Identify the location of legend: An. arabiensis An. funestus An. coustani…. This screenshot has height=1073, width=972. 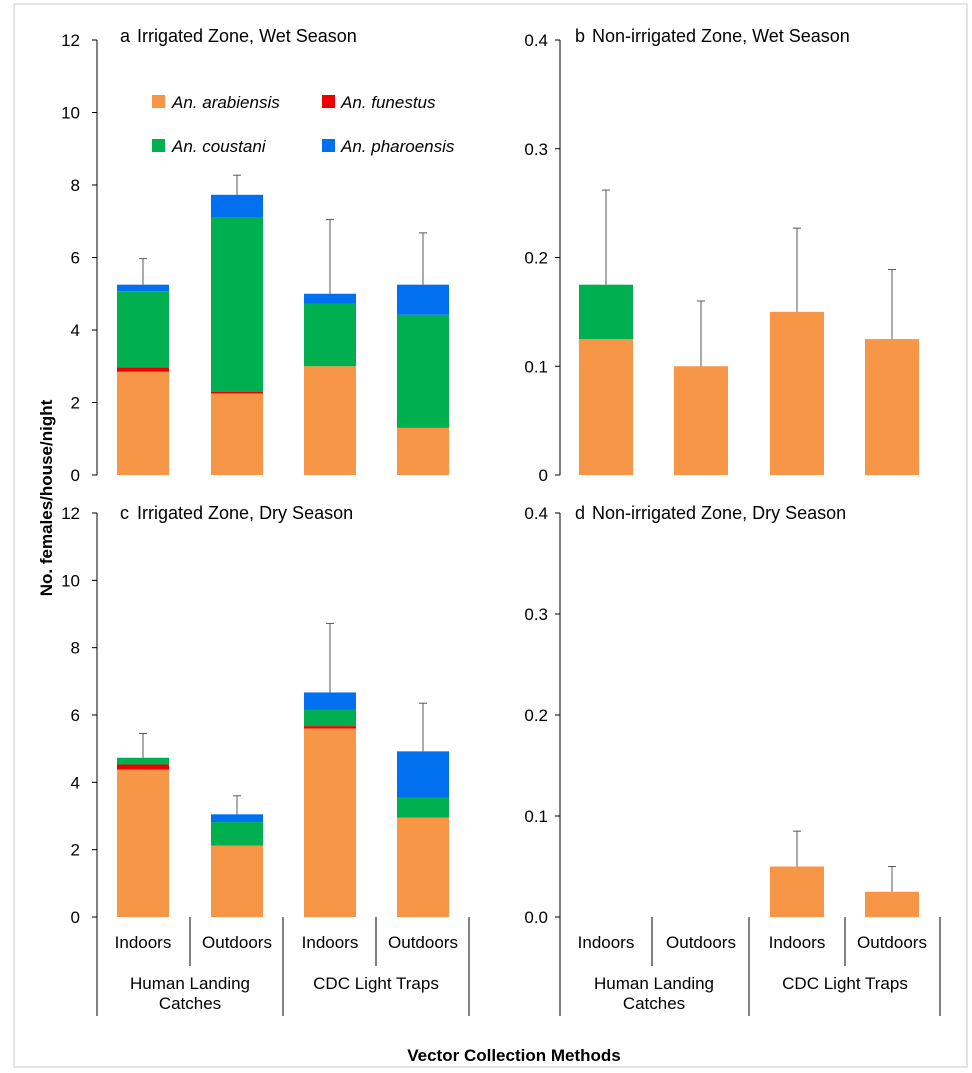
(303, 124).